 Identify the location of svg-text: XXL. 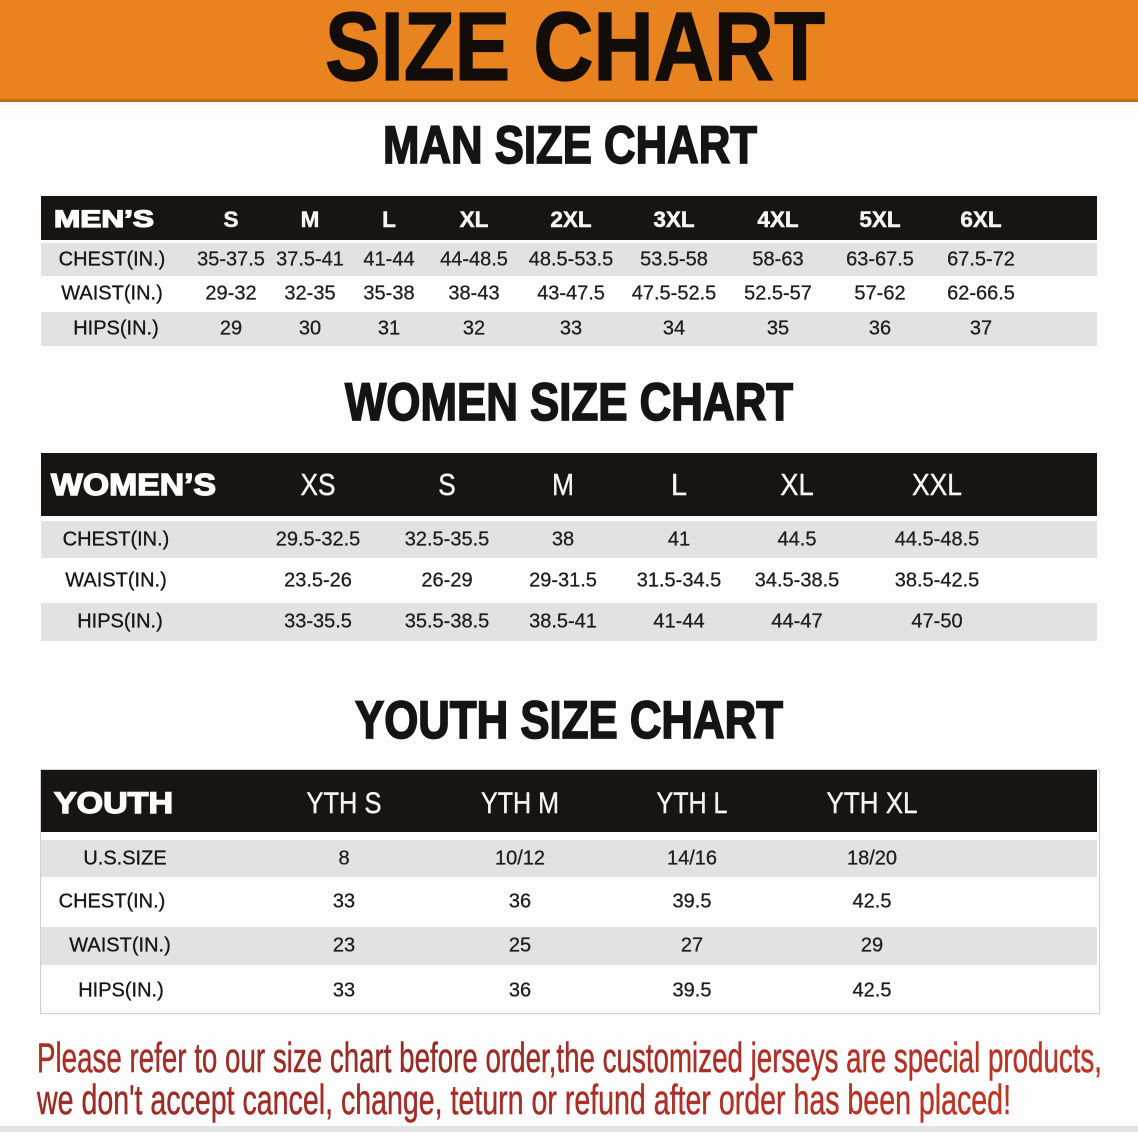
(937, 484).